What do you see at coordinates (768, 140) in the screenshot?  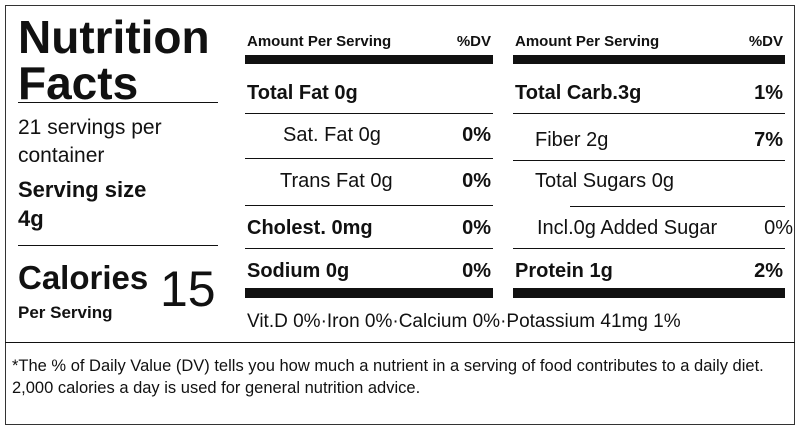 I see `nutrient-dv: 7%` at bounding box center [768, 140].